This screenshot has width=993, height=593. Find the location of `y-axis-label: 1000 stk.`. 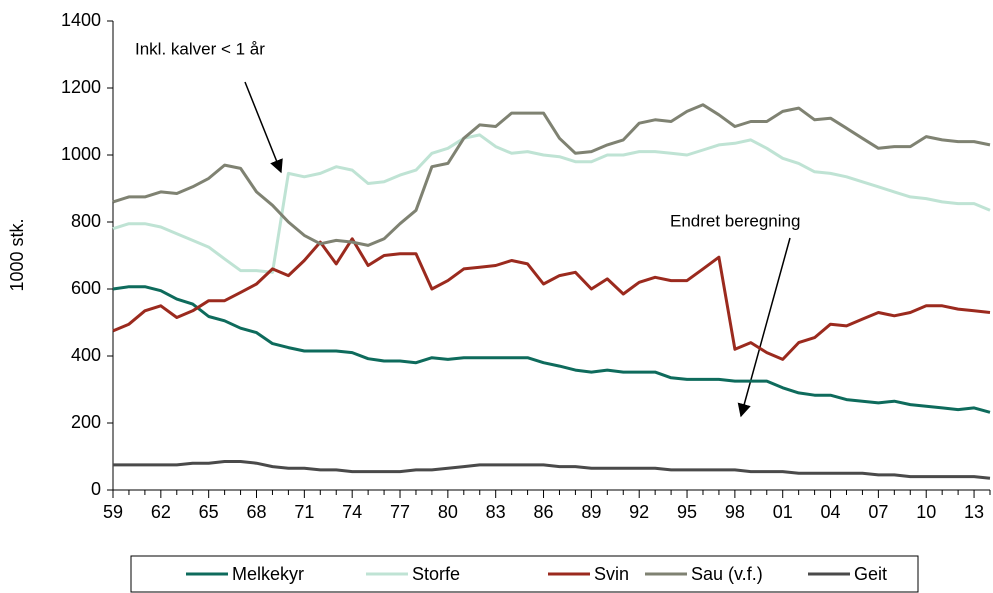

y-axis-label: 1000 stk. is located at coordinates (17, 254).